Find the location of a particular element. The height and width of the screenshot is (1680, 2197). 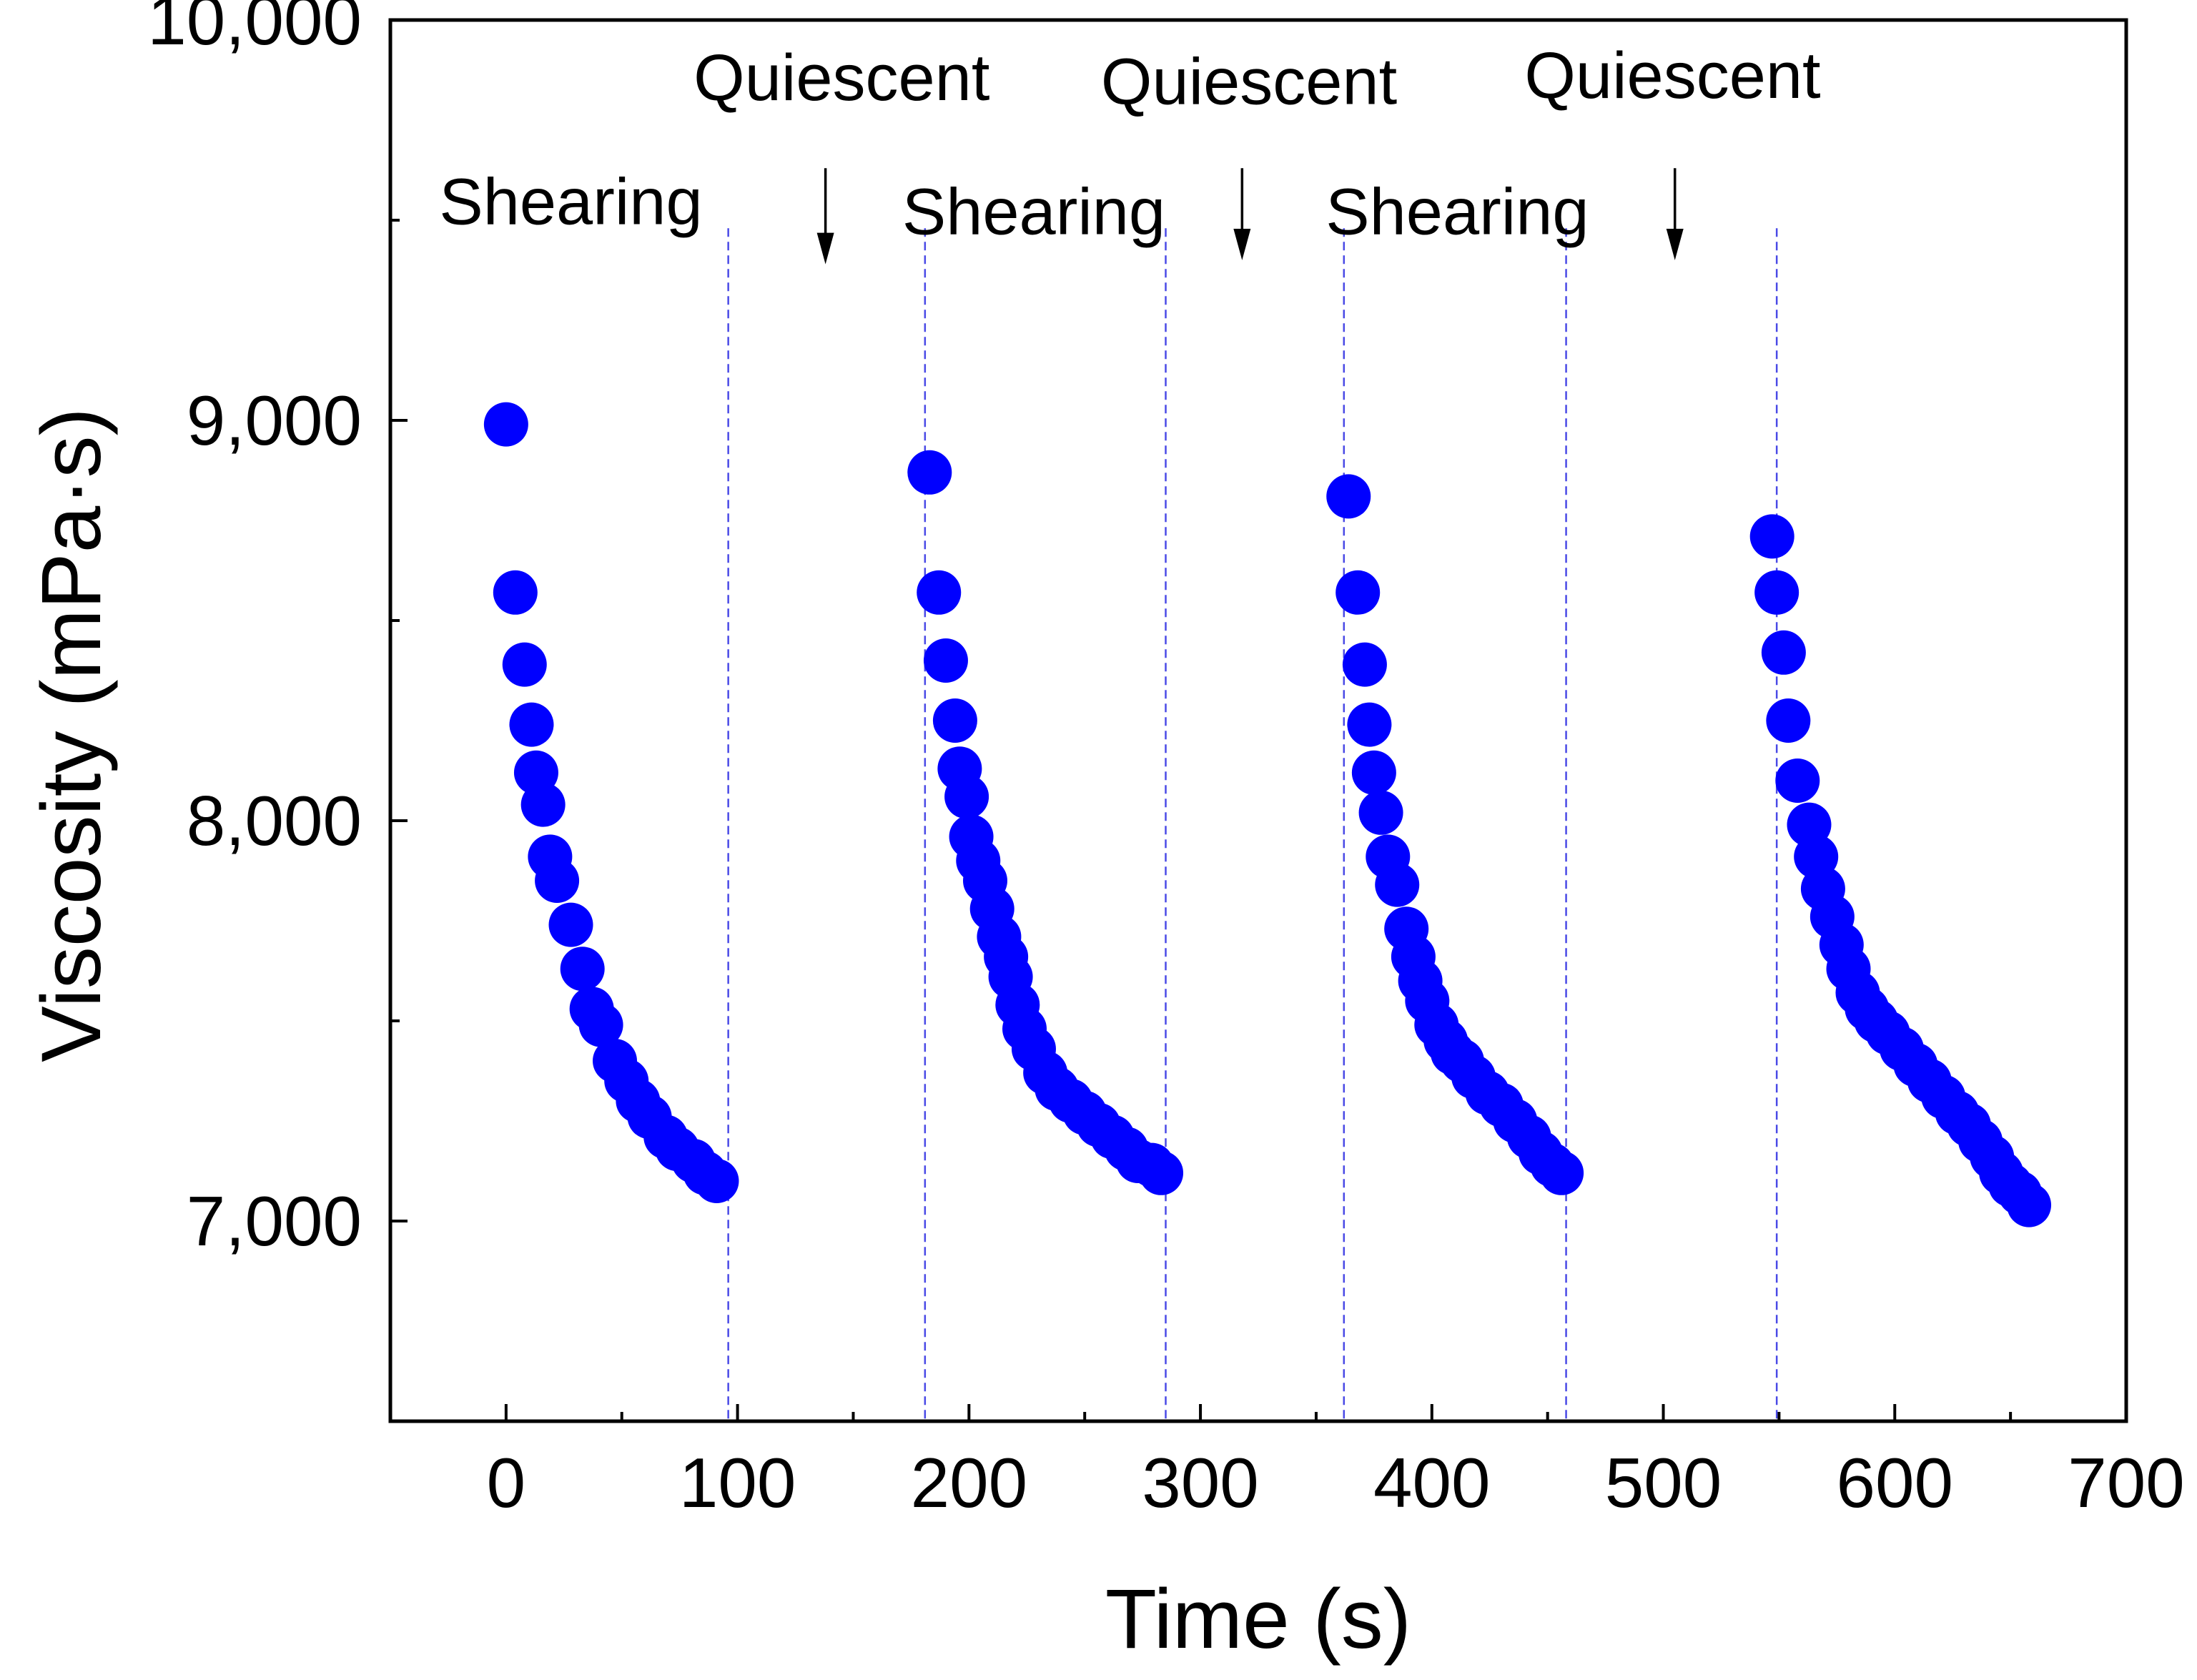

y-tick-label: 9,000 is located at coordinates (274, 420).